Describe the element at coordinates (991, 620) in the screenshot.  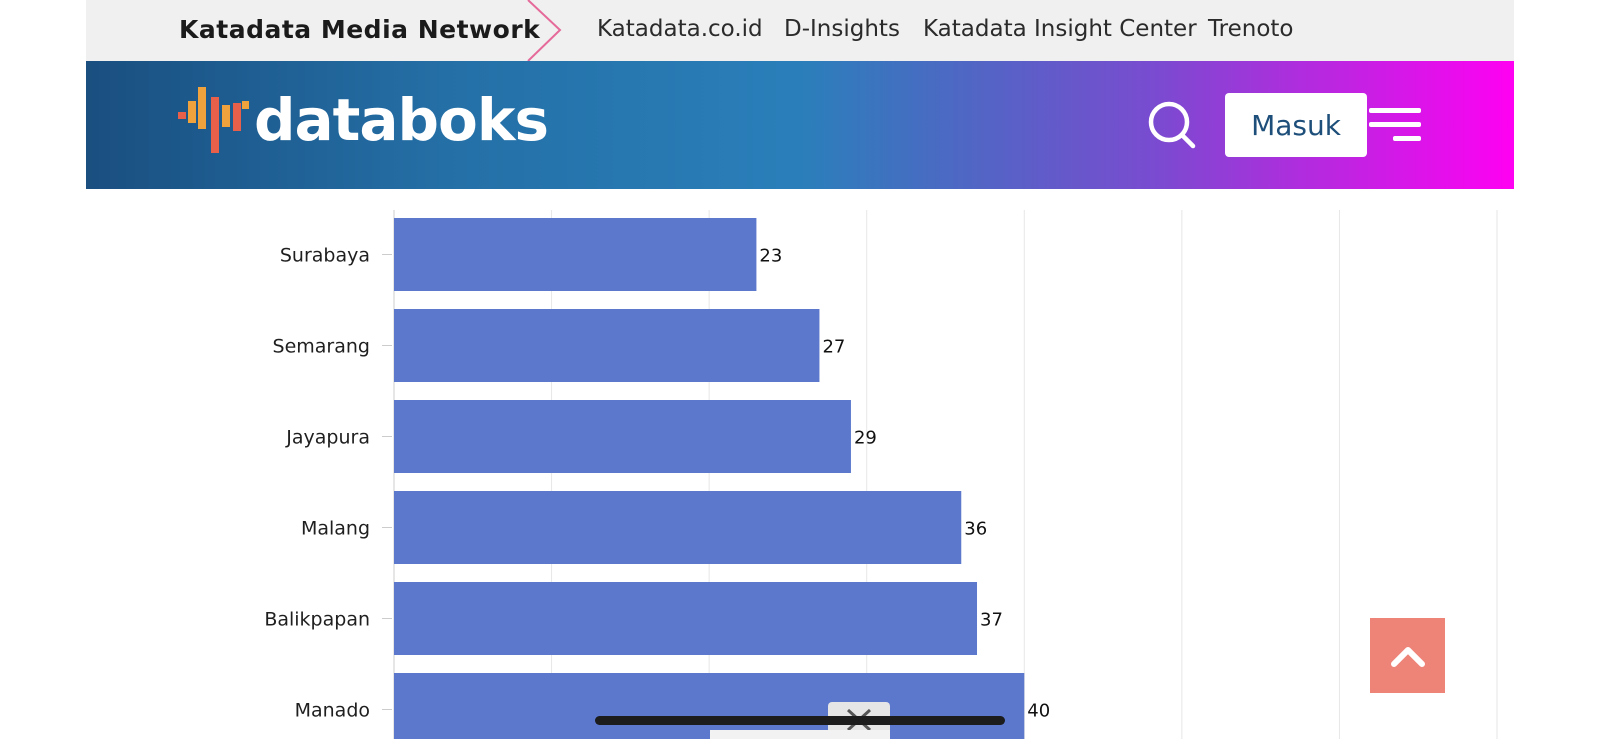
I see `data-label: 37` at that location.